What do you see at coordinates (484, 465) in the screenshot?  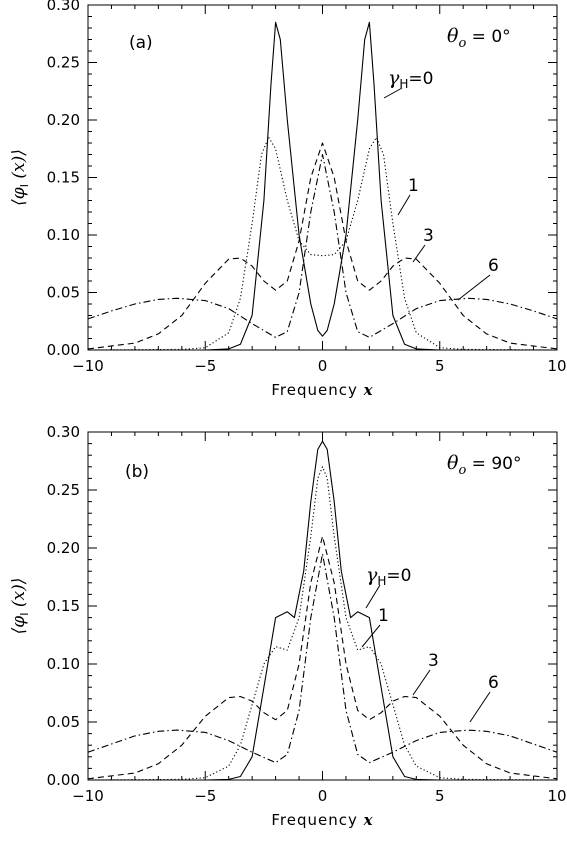 I see `angle-annotation: θo = 90°` at bounding box center [484, 465].